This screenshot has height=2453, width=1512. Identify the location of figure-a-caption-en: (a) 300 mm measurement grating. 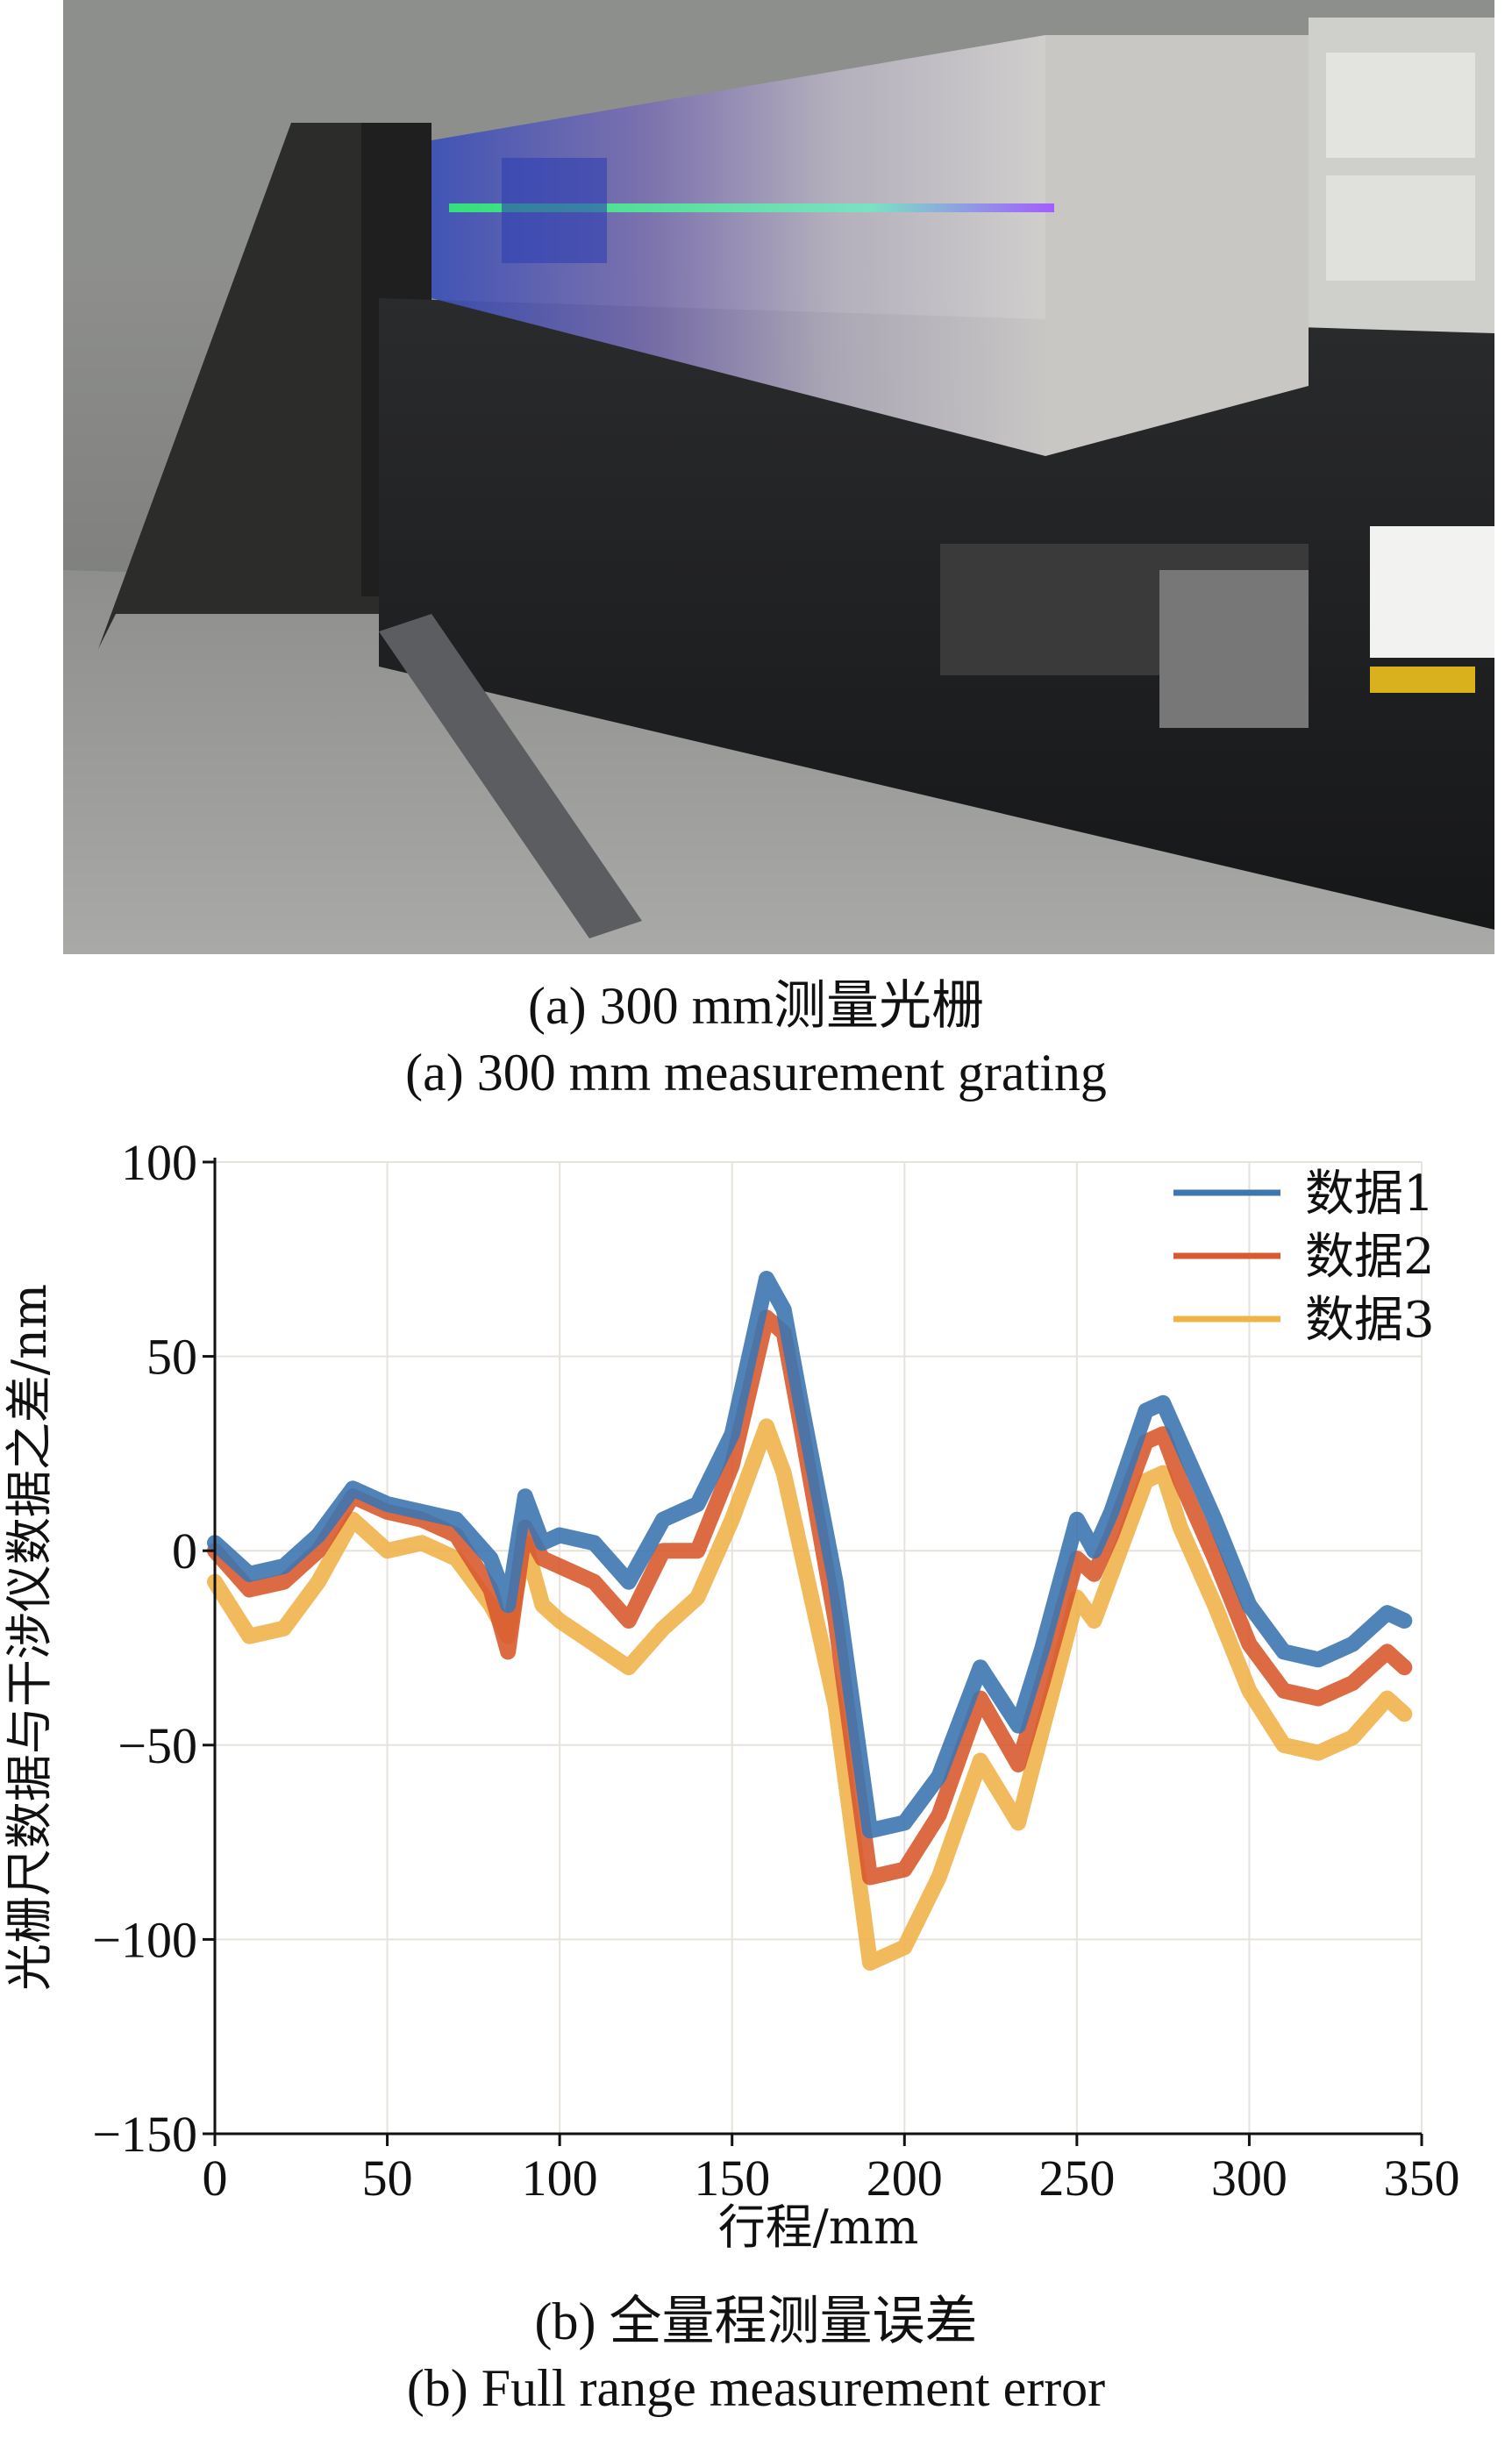
(756, 1073).